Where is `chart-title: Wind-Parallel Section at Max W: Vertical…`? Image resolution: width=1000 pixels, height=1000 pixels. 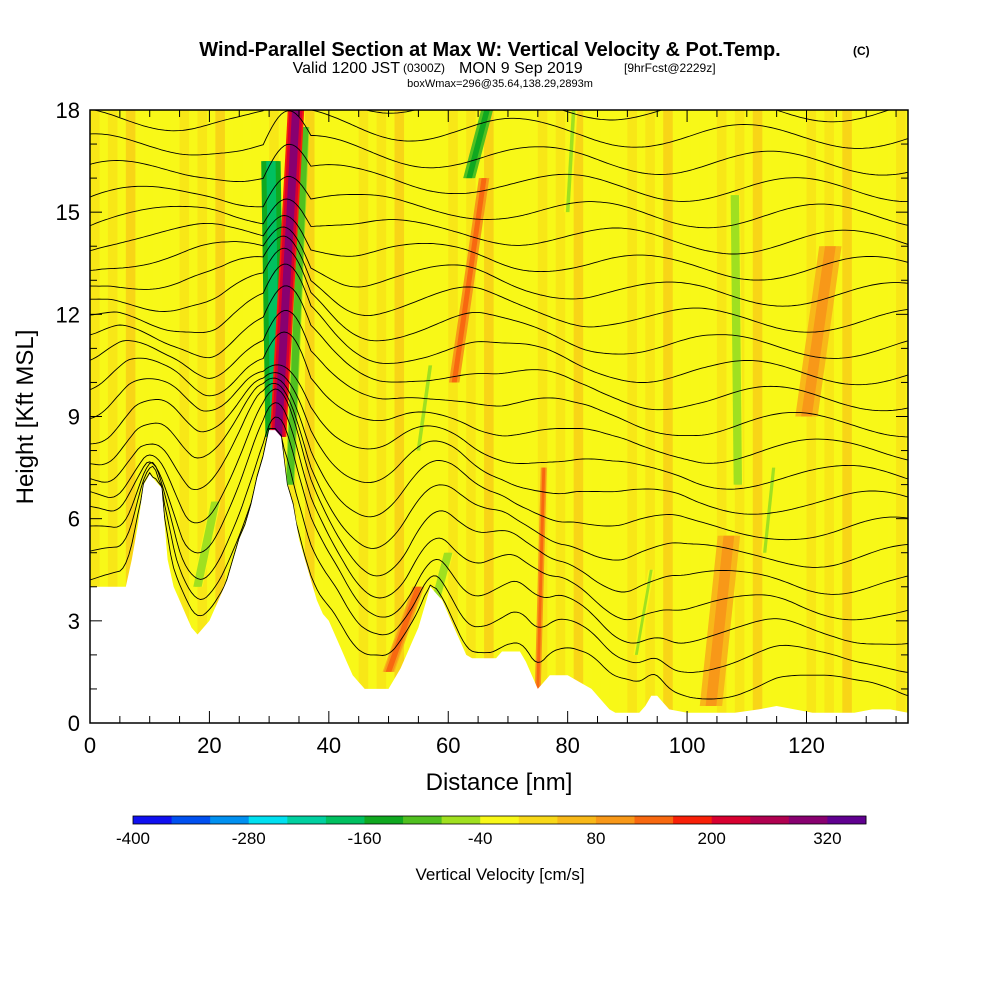
chart-title: Wind-Parallel Section at Max W: Vertical… is located at coordinates (489, 50).